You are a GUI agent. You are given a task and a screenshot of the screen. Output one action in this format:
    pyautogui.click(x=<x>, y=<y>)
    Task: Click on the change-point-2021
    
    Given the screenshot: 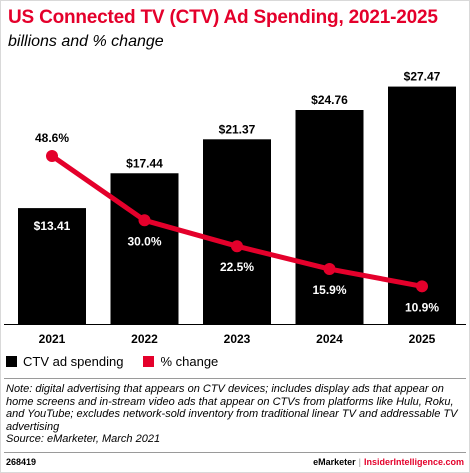 What is the action you would take?
    pyautogui.click(x=52, y=155)
    